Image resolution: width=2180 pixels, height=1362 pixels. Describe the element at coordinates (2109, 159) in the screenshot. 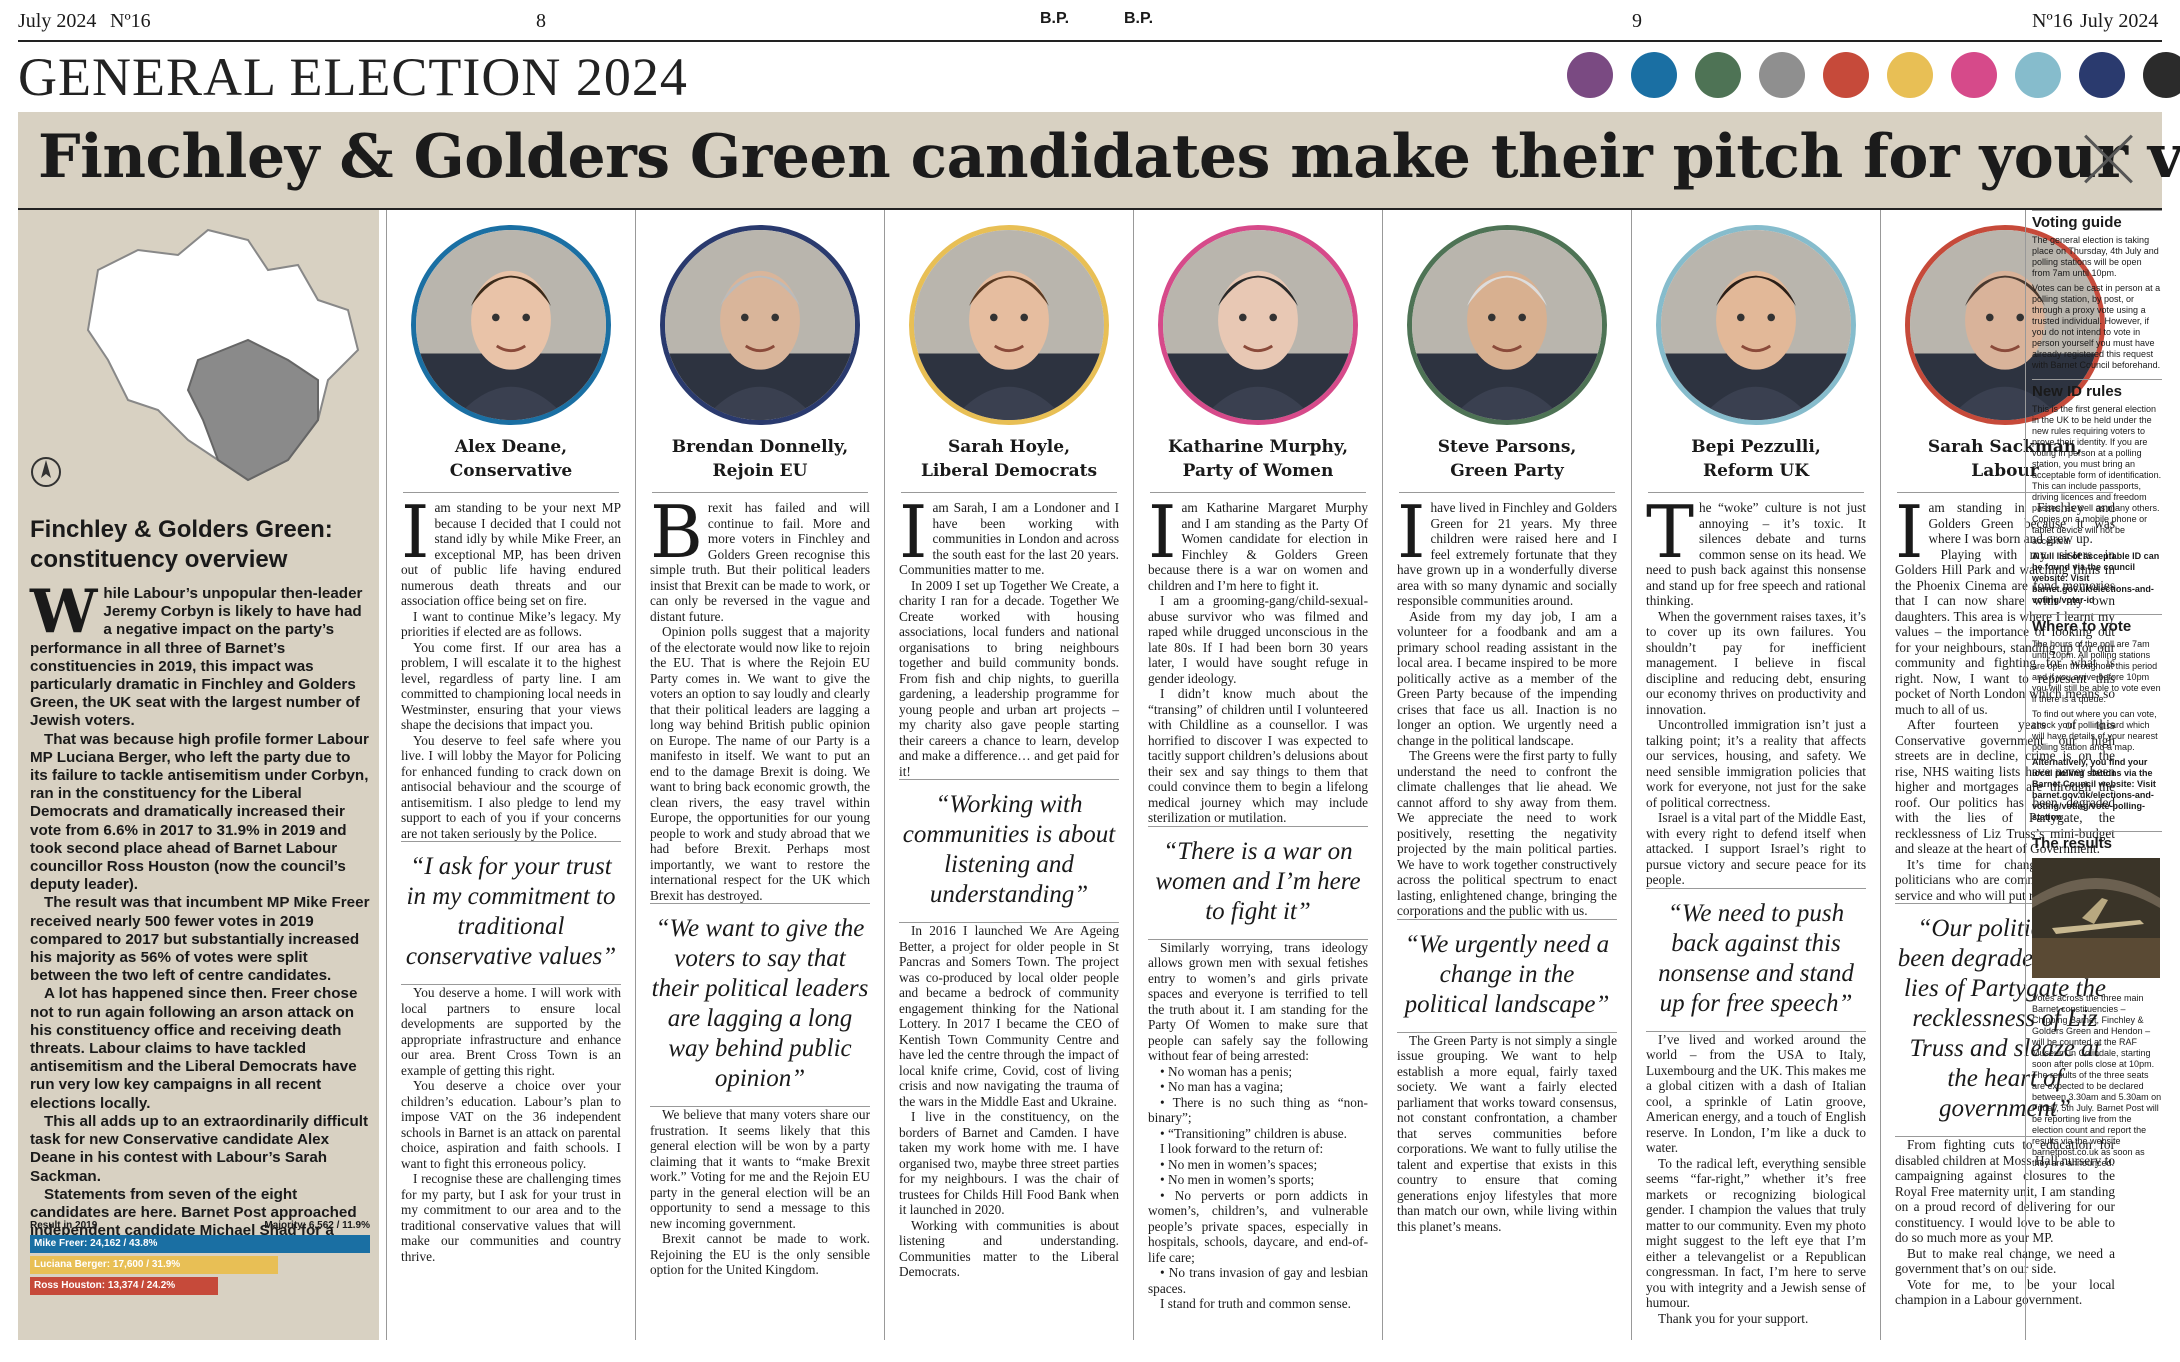

I see `close-icon` at that location.